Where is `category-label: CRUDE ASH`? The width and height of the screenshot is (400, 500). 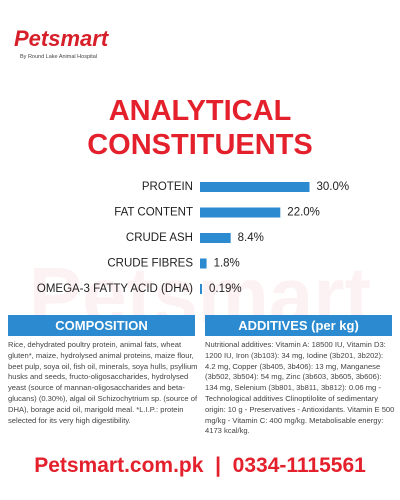
category-label: CRUDE ASH is located at coordinates (159, 238).